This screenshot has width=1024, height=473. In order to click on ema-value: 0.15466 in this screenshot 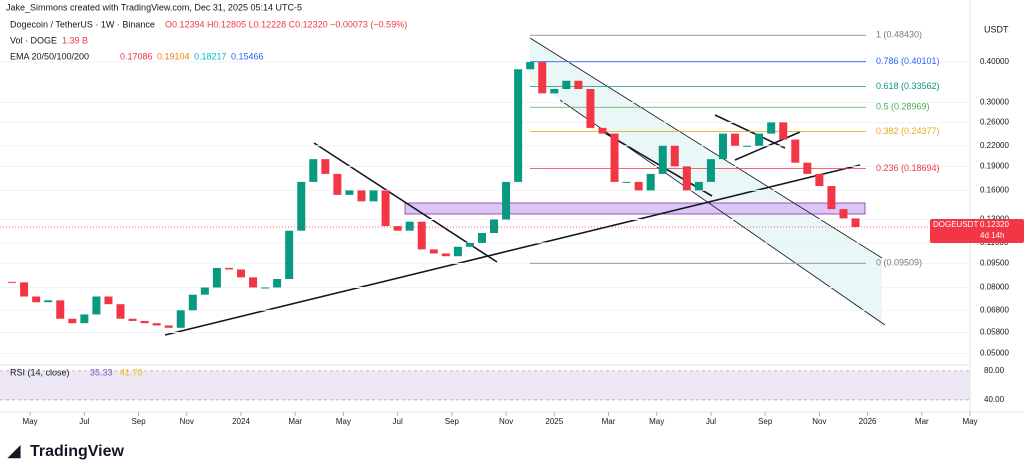, I will do `click(247, 56)`.